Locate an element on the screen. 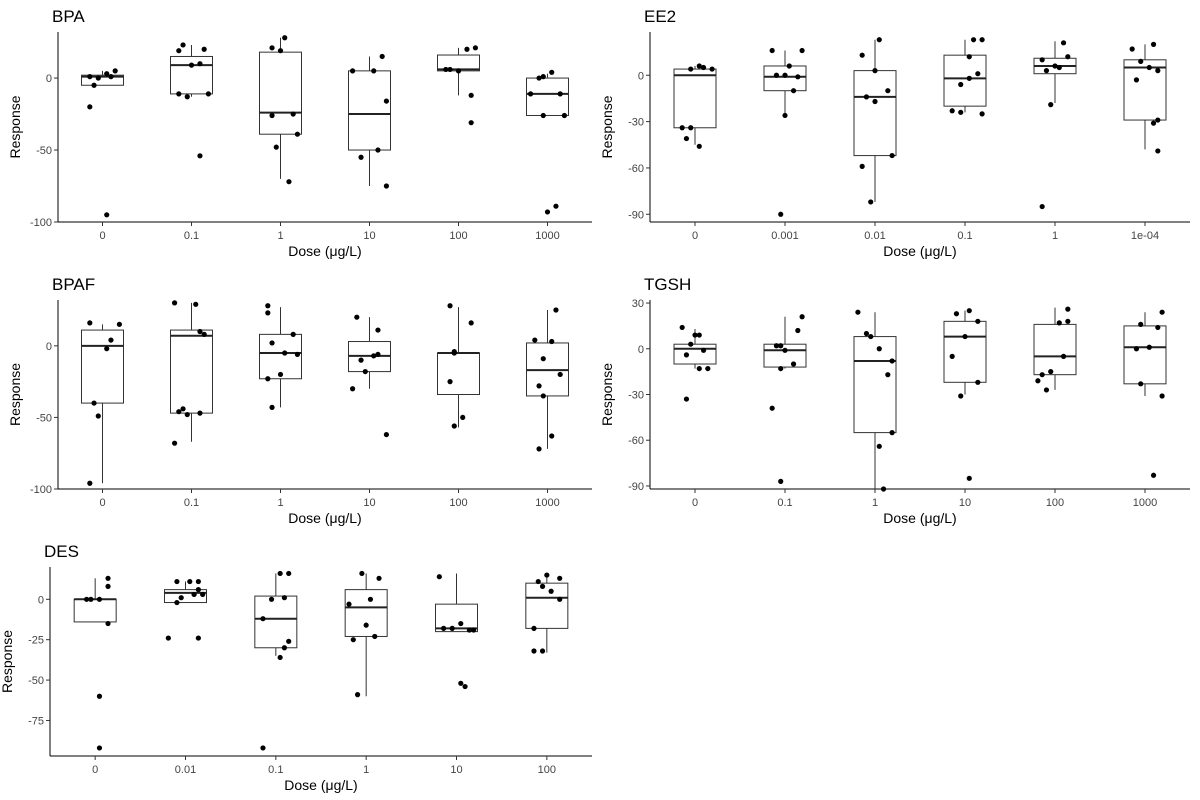  y-tick-label: -25 is located at coordinates (36, 641).